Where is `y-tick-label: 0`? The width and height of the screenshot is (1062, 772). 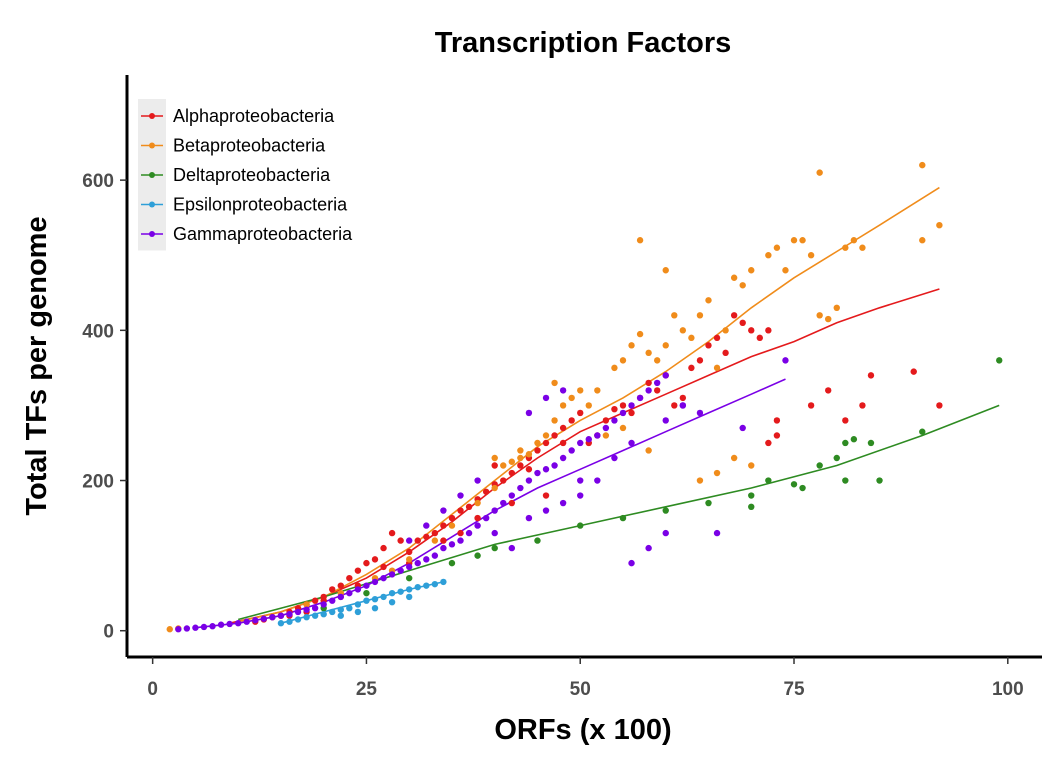
y-tick-label: 0 is located at coordinates (108, 632).